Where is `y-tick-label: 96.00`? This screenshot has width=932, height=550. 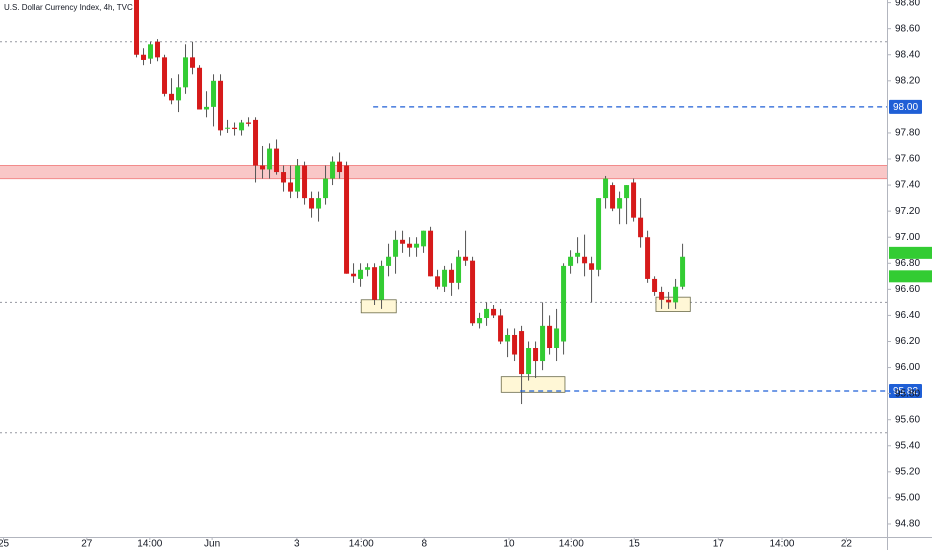 y-tick-label: 96.00 is located at coordinates (907, 367).